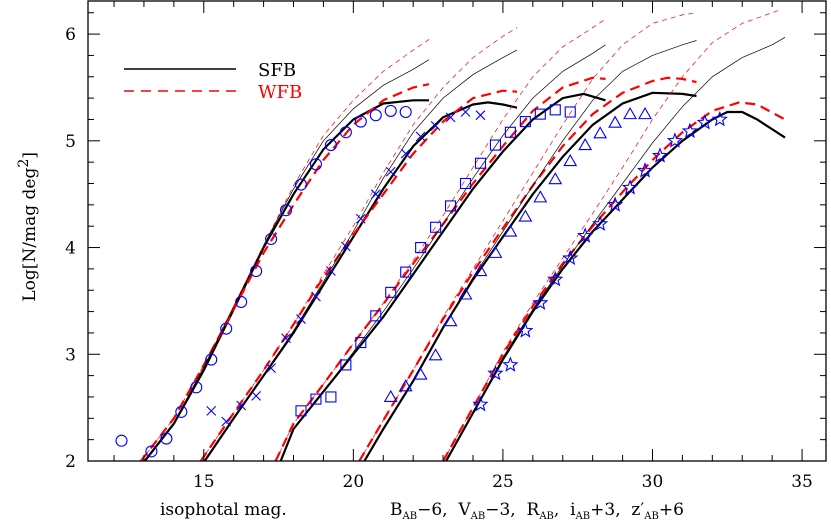  I want to click on x-tick-label: 25, so click(503, 482).